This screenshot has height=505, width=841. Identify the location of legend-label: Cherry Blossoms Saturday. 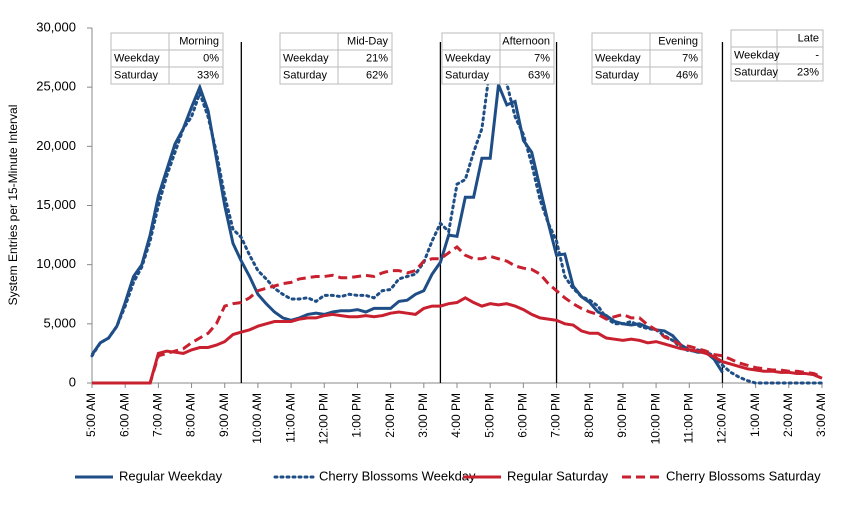
(743, 475).